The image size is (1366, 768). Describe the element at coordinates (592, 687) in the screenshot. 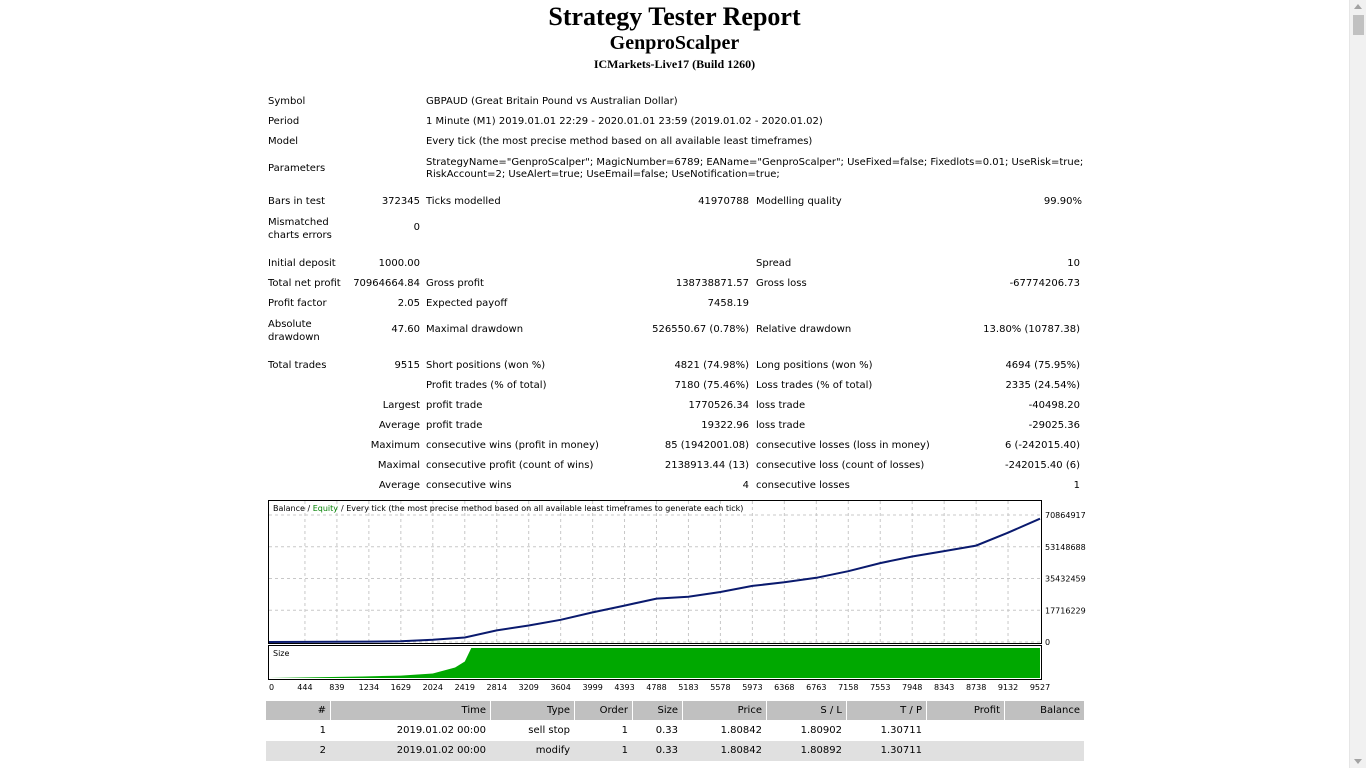

I see `x-tick-label: 3999` at that location.